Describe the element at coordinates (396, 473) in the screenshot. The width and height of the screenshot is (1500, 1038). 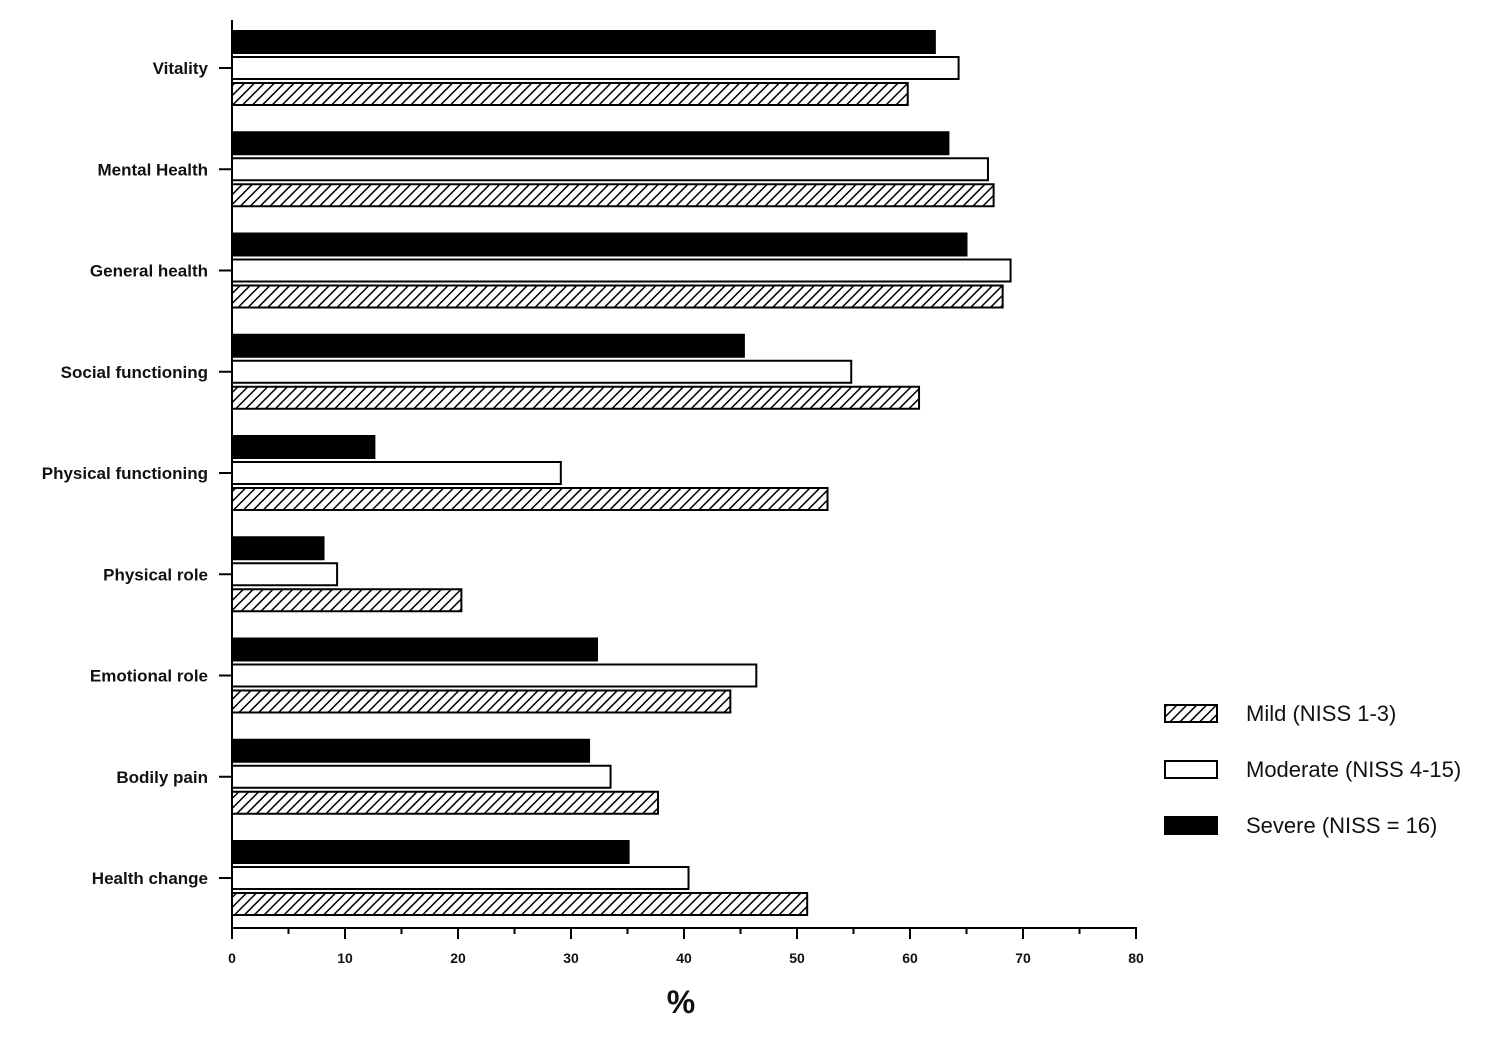
I see `bar-physical-functioning-outline` at that location.